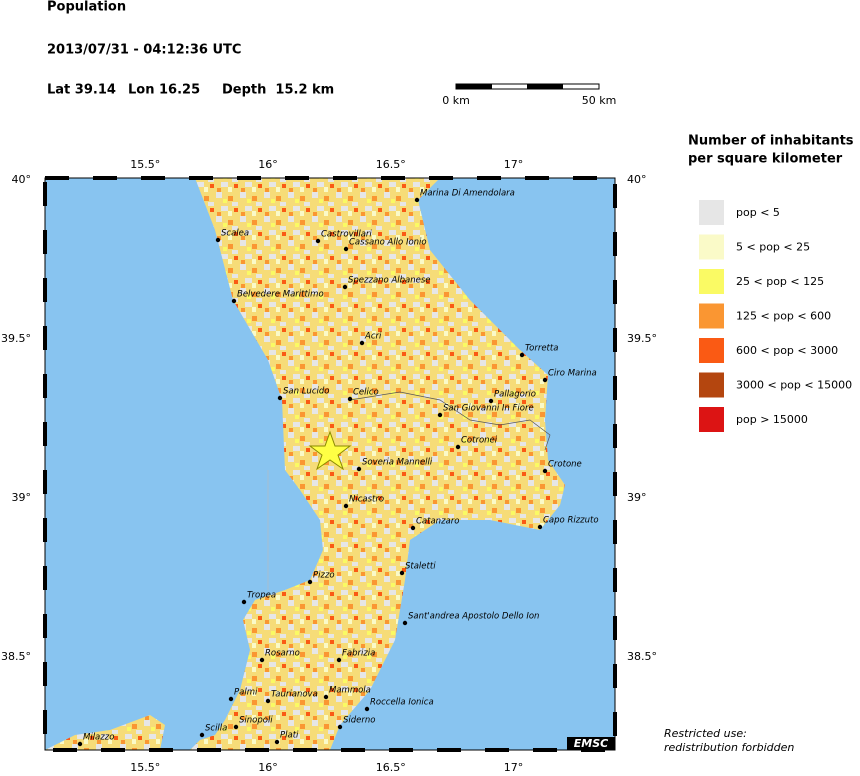 The width and height of the screenshot is (860, 776). What do you see at coordinates (373, 337) in the screenshot?
I see `city-label: Acri` at bounding box center [373, 337].